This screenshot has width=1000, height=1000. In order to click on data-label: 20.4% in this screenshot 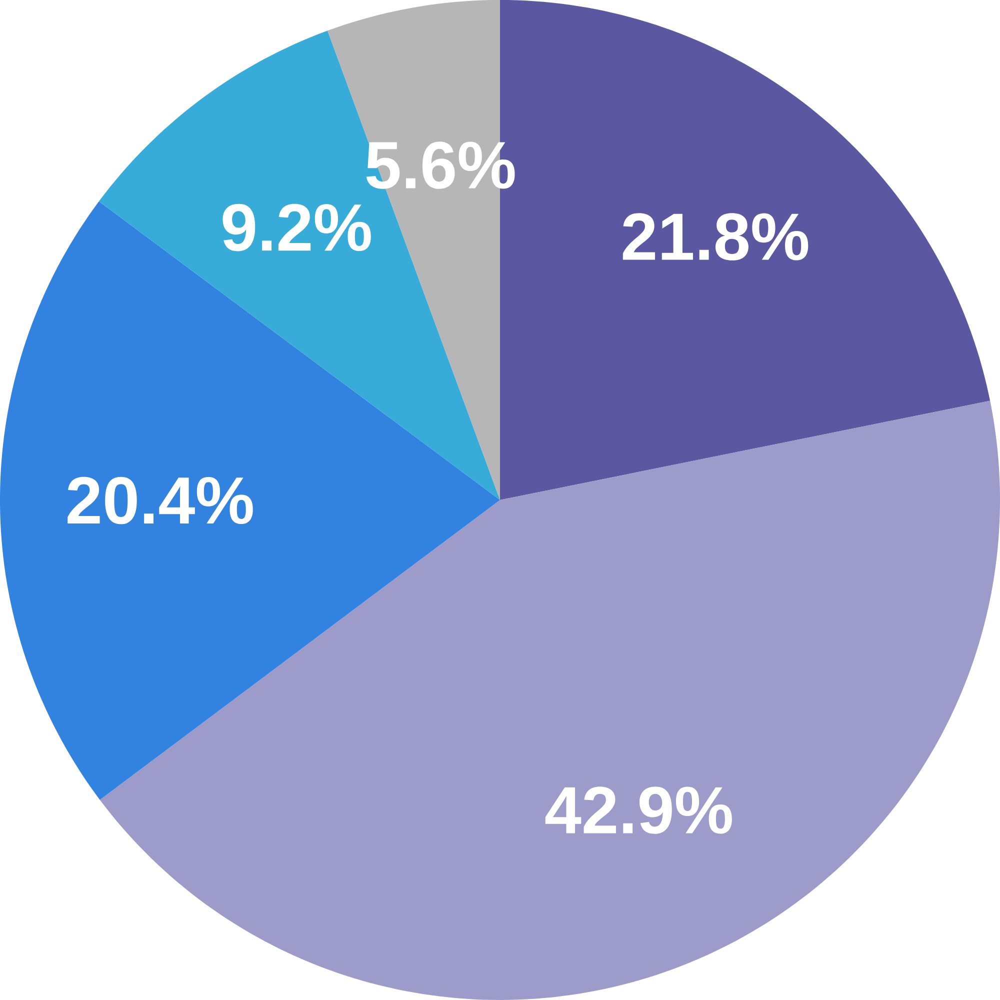, I will do `click(160, 500)`.